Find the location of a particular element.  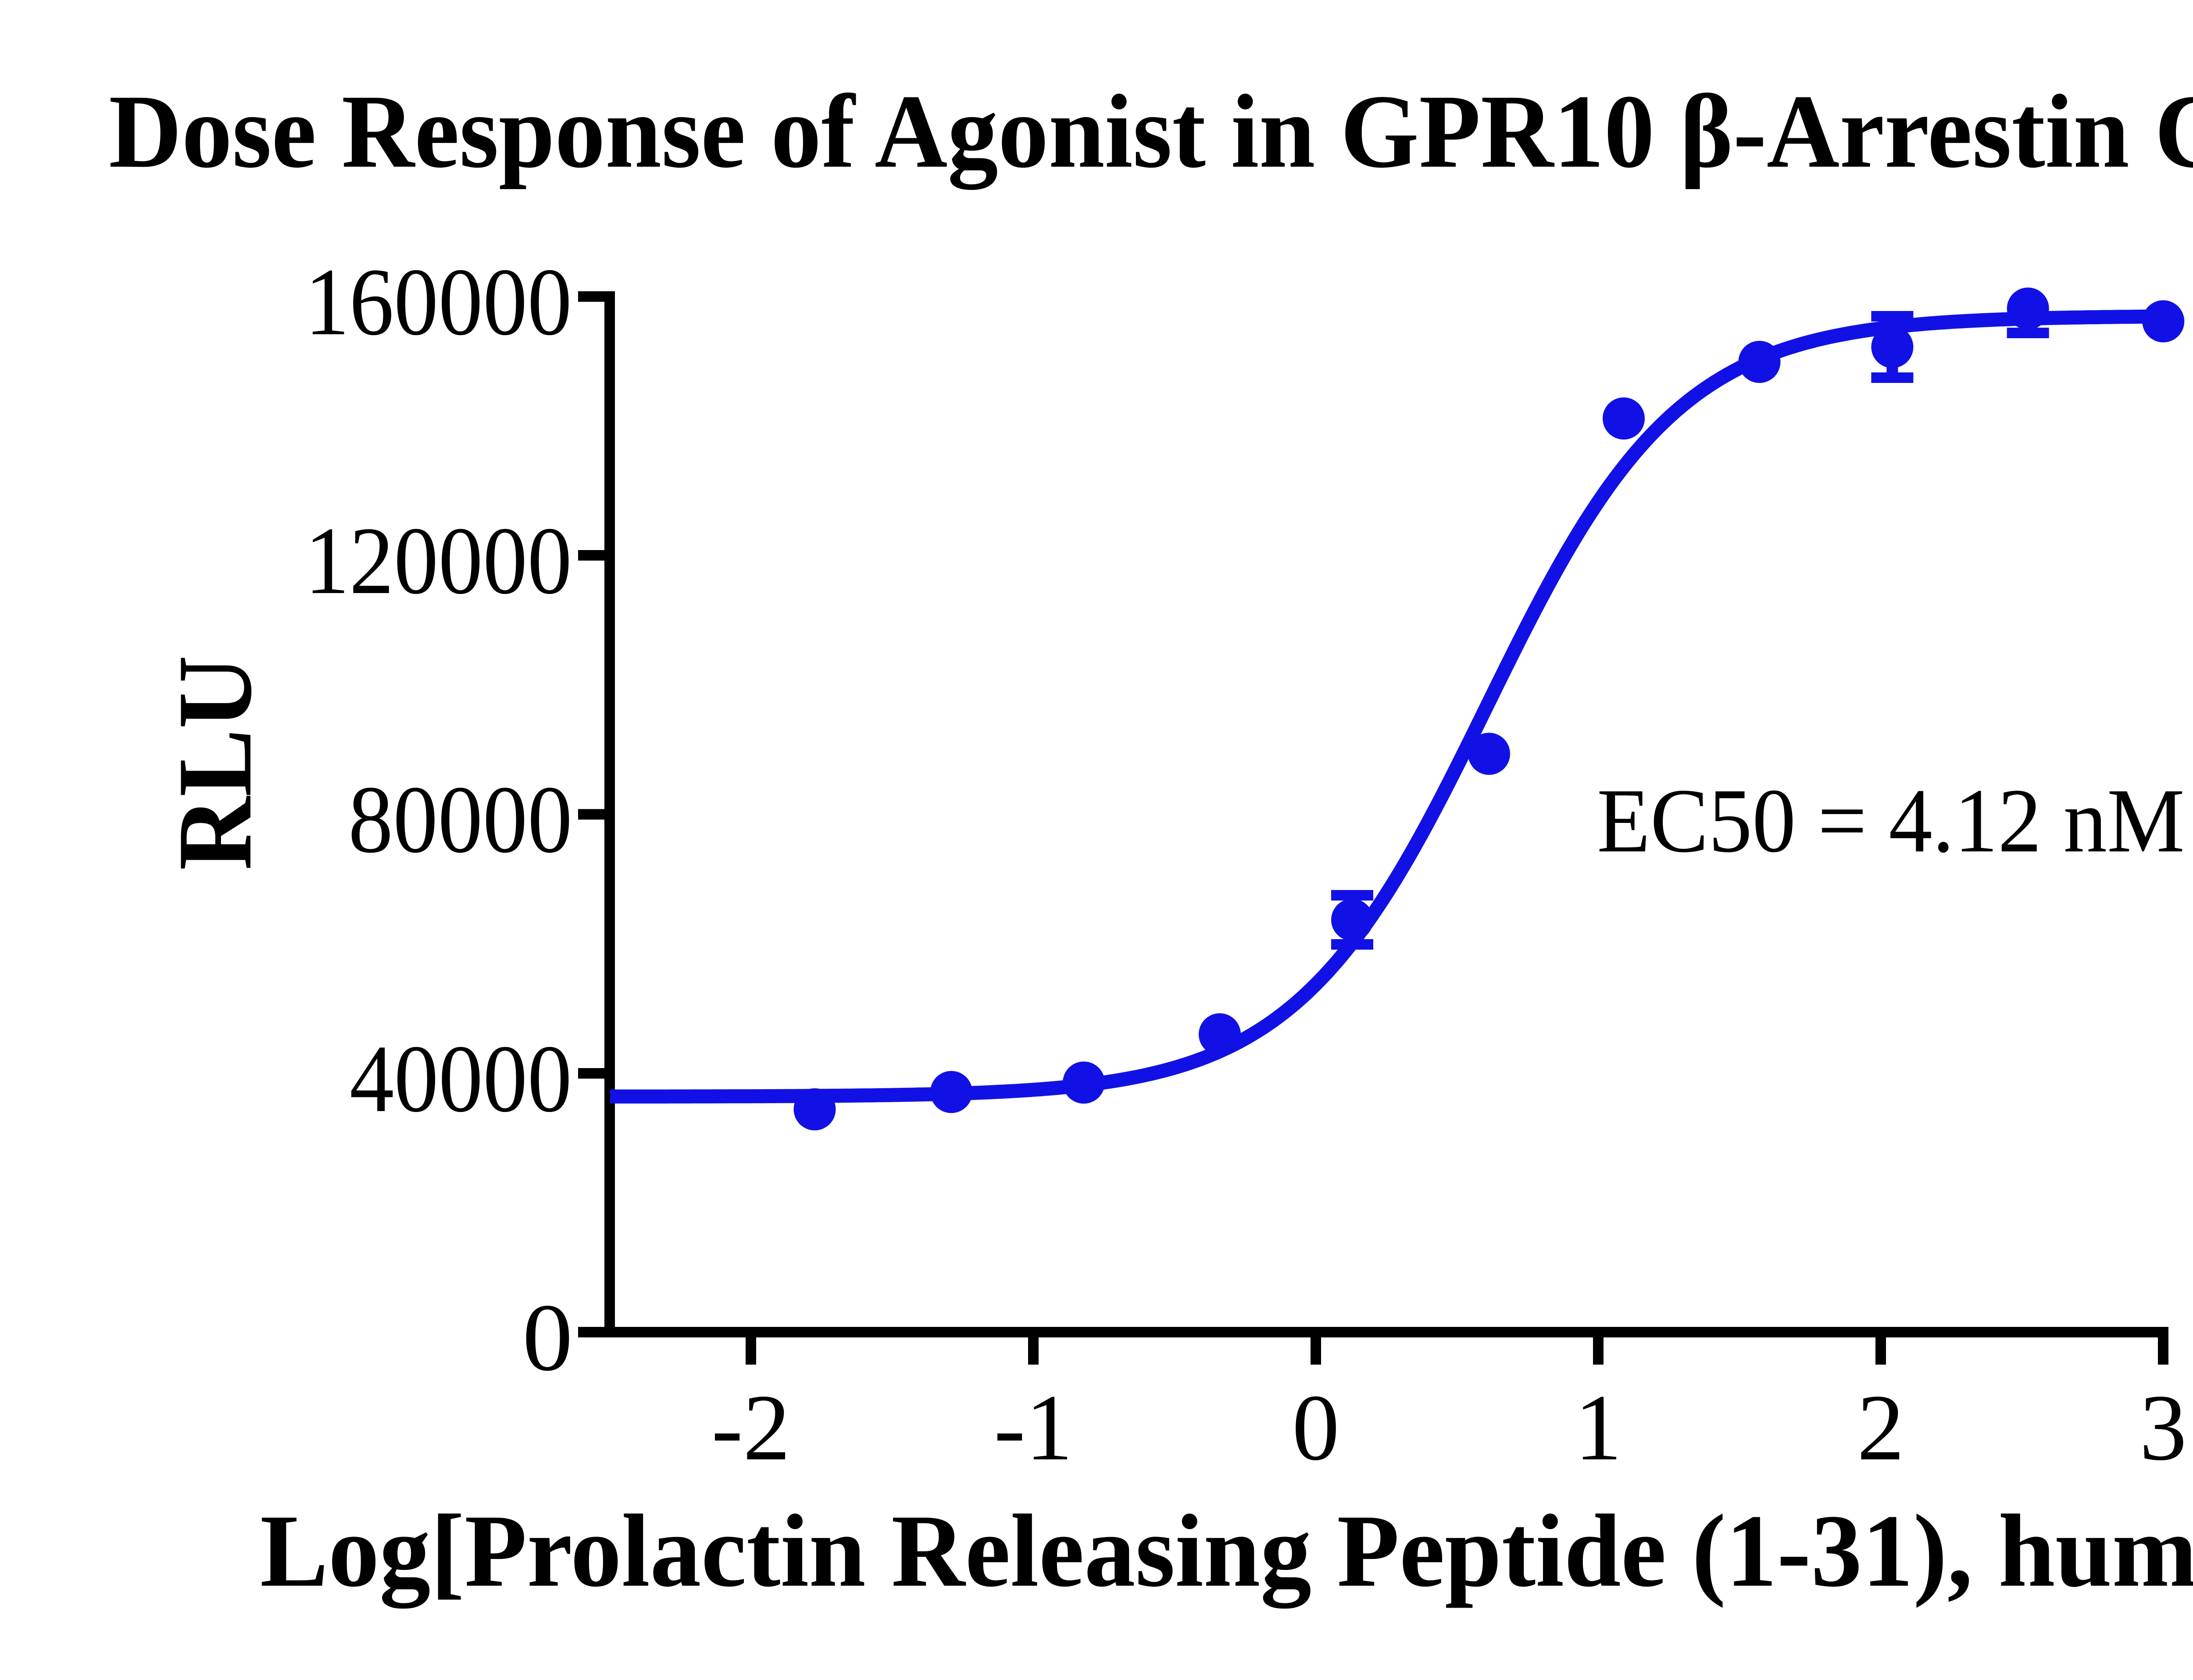

svg-text: RLU is located at coordinates (215, 762).